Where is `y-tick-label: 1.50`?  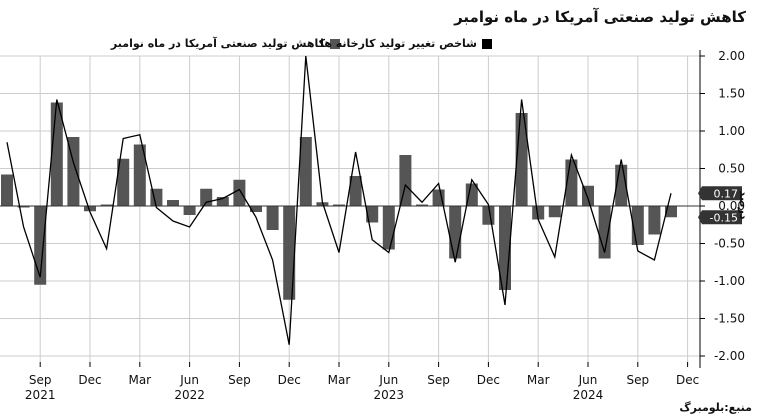
y-tick-label: 1.50 is located at coordinates (731, 94).